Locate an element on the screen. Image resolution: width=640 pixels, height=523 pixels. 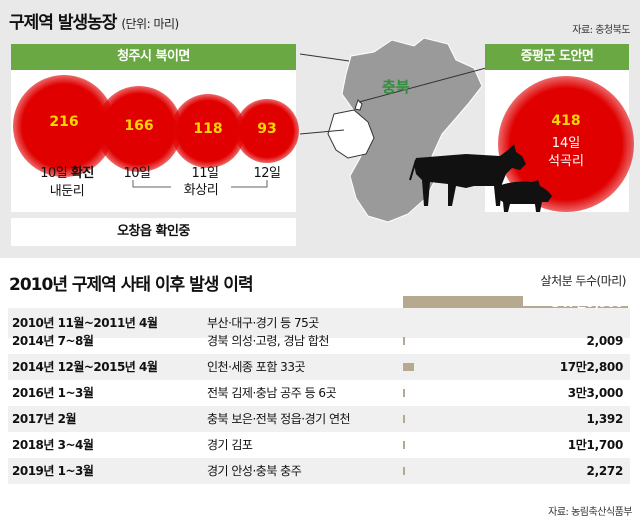
value-cell: 1만1,700 is located at coordinates (595, 445).